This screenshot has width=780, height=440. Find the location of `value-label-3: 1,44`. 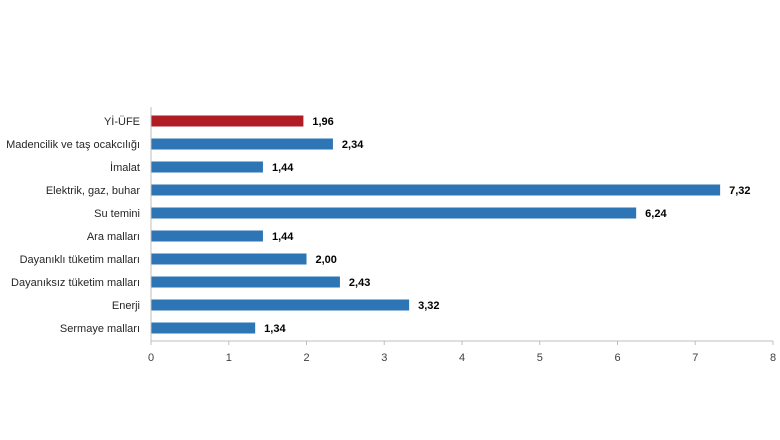

value-label-3: 1,44 is located at coordinates (283, 168).